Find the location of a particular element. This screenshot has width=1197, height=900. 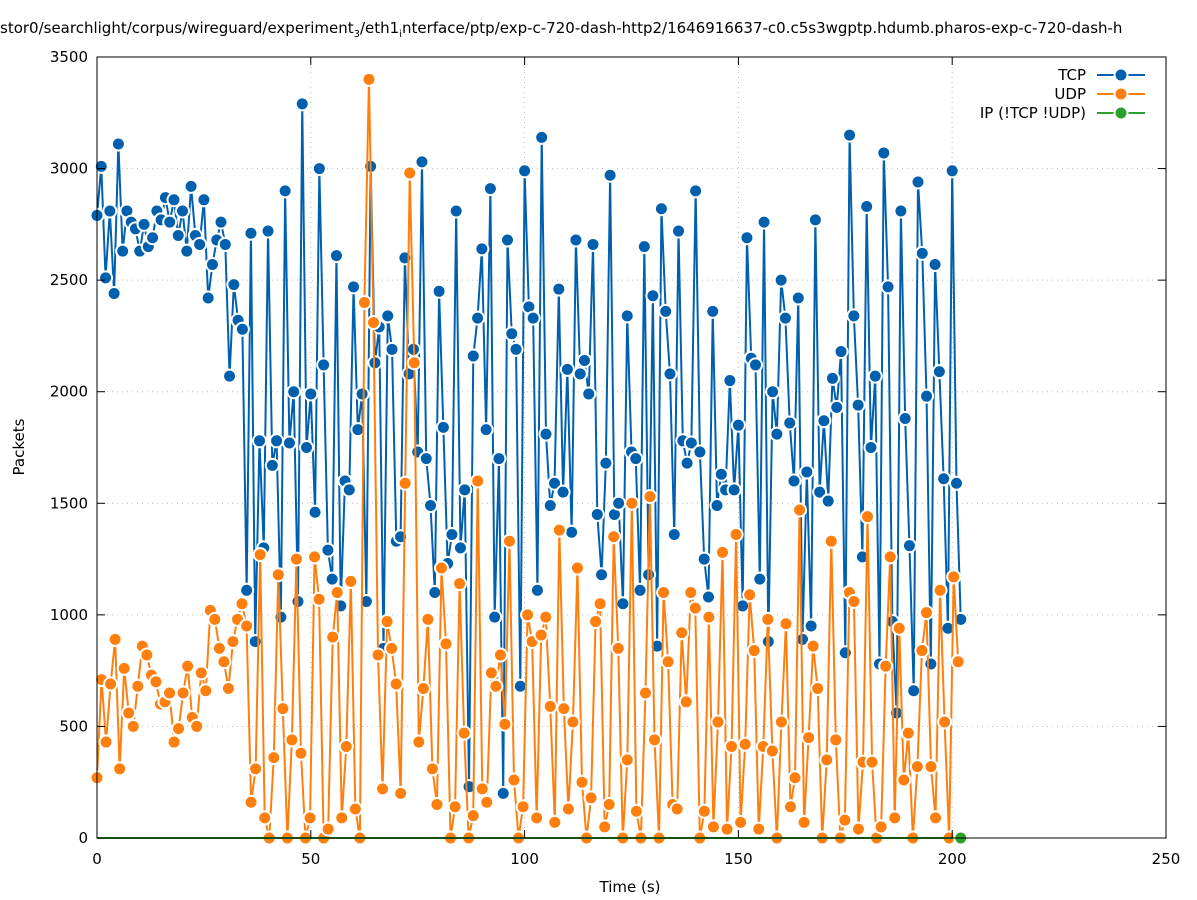

x-tick-label: 50 is located at coordinates (310, 859).